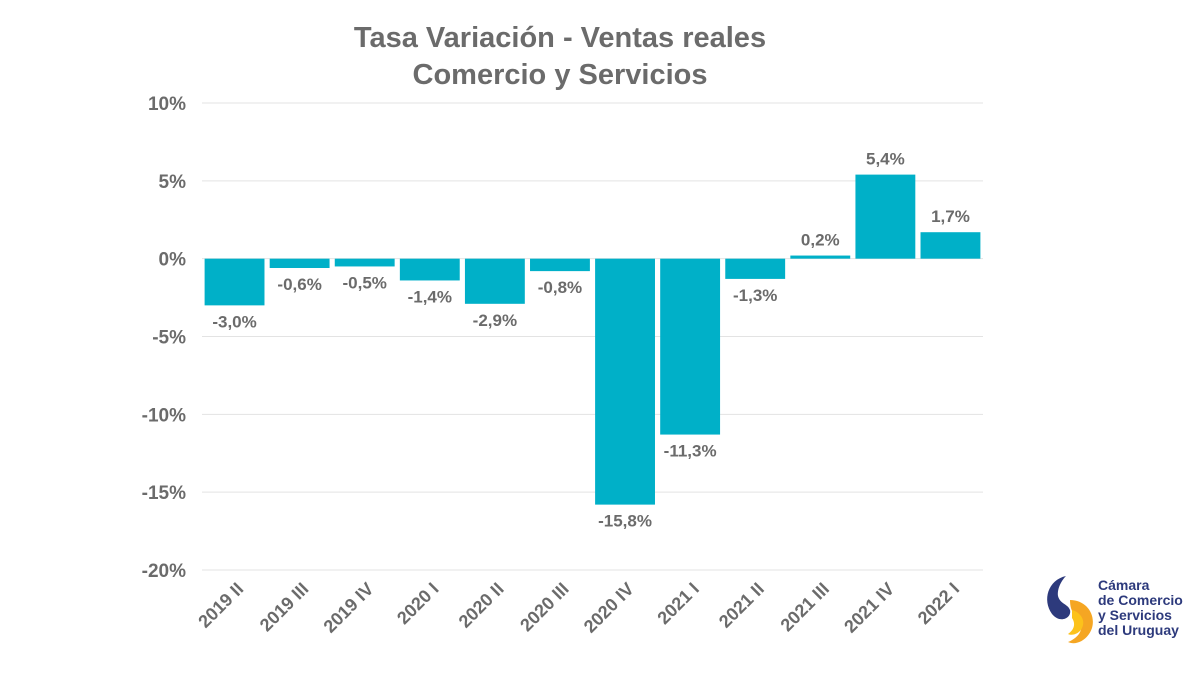 The width and height of the screenshot is (1200, 675). What do you see at coordinates (164, 571) in the screenshot?
I see `y-tick-label: -20%` at bounding box center [164, 571].